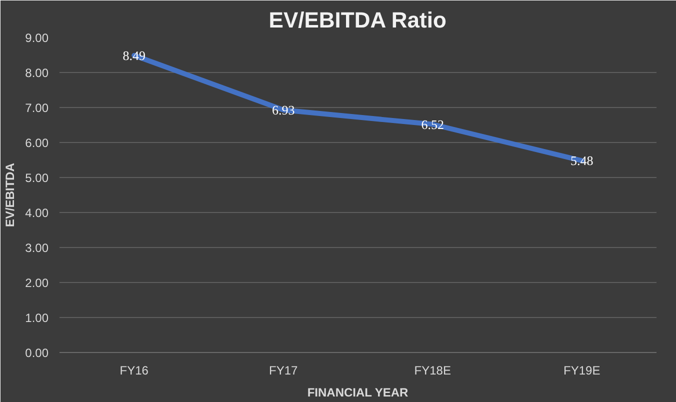 Image resolution: width=676 pixels, height=402 pixels. What do you see at coordinates (432, 371) in the screenshot?
I see `x-tick-label: FY18E` at bounding box center [432, 371].